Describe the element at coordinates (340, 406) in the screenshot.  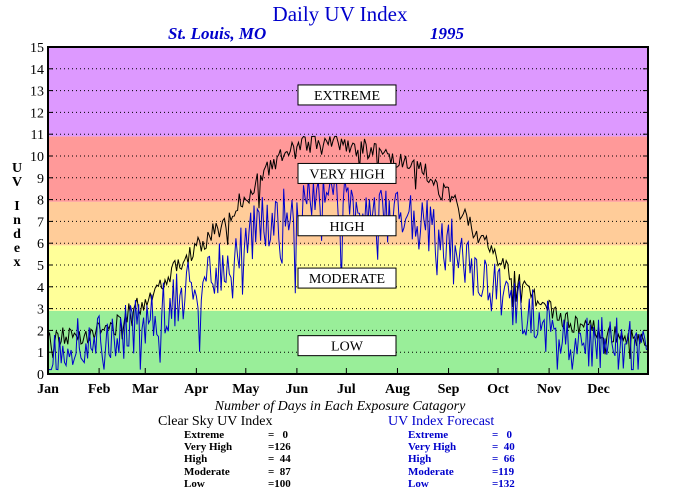
I see `stats-title: Number of Days in Each Exposure Catagory` at that location.